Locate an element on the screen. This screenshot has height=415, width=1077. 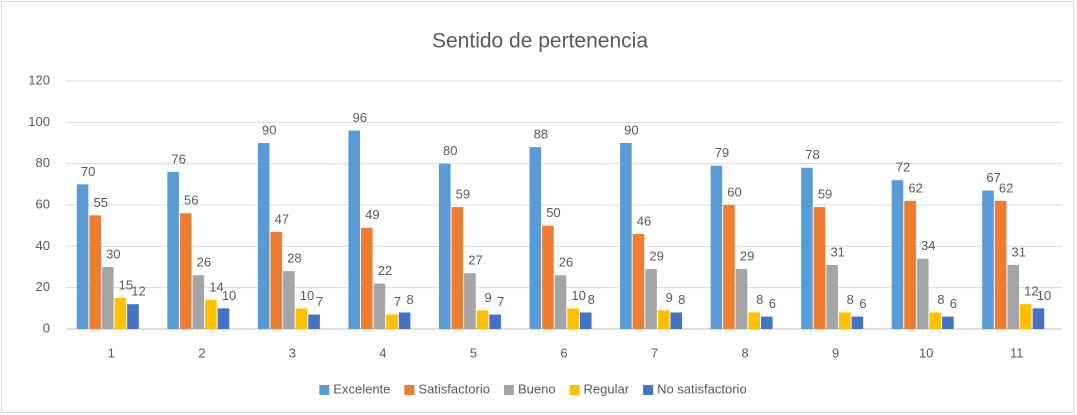
data-label: 78 is located at coordinates (812, 154).